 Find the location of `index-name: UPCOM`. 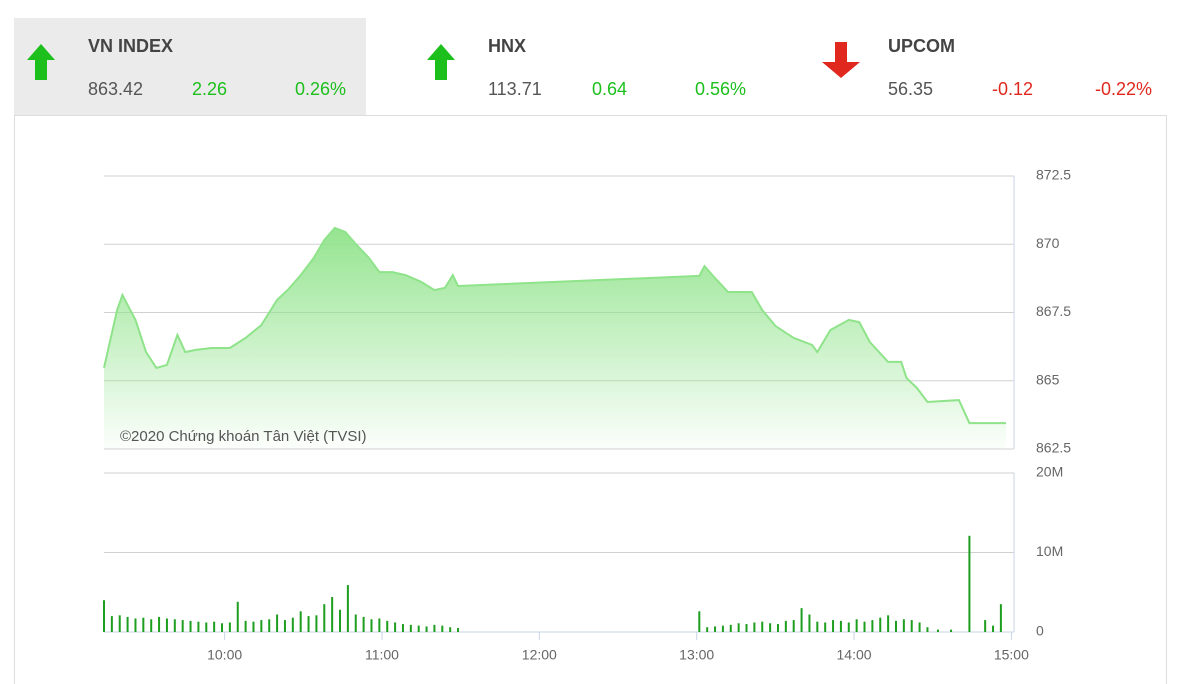

index-name: UPCOM is located at coordinates (921, 46).